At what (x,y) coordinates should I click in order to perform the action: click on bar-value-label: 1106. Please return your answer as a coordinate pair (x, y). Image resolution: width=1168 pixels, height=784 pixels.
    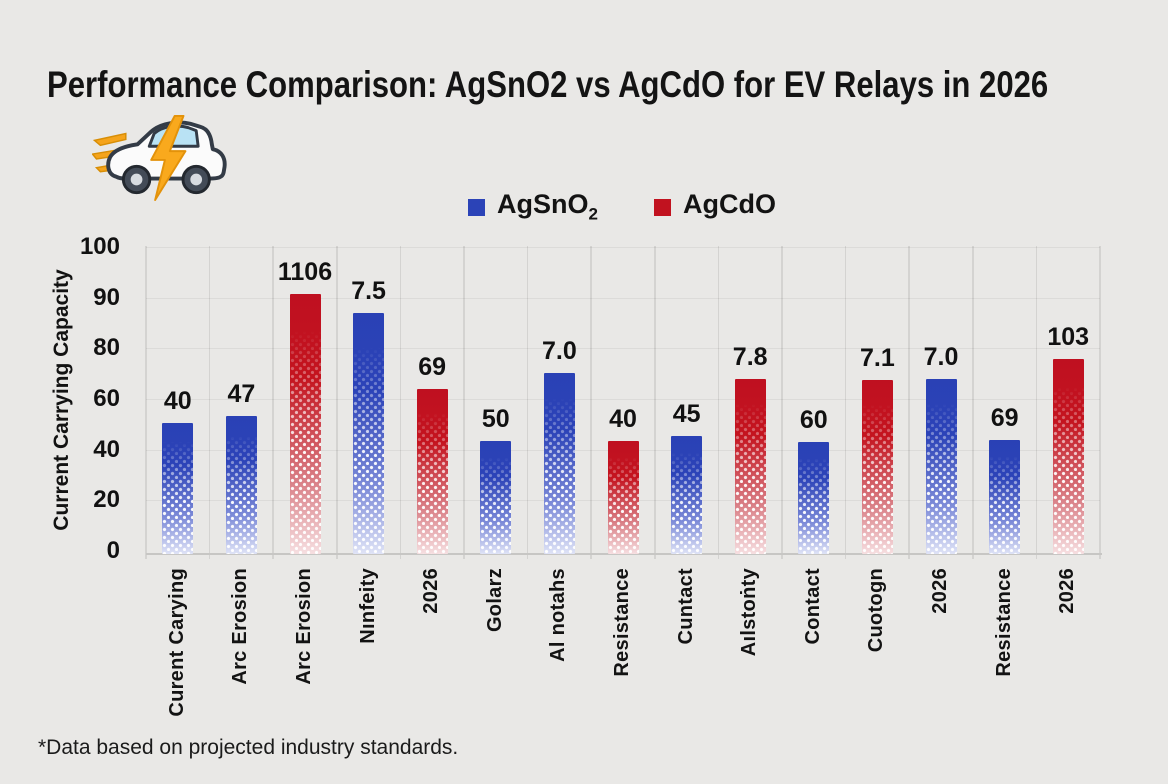
    Looking at the image, I should click on (305, 272).